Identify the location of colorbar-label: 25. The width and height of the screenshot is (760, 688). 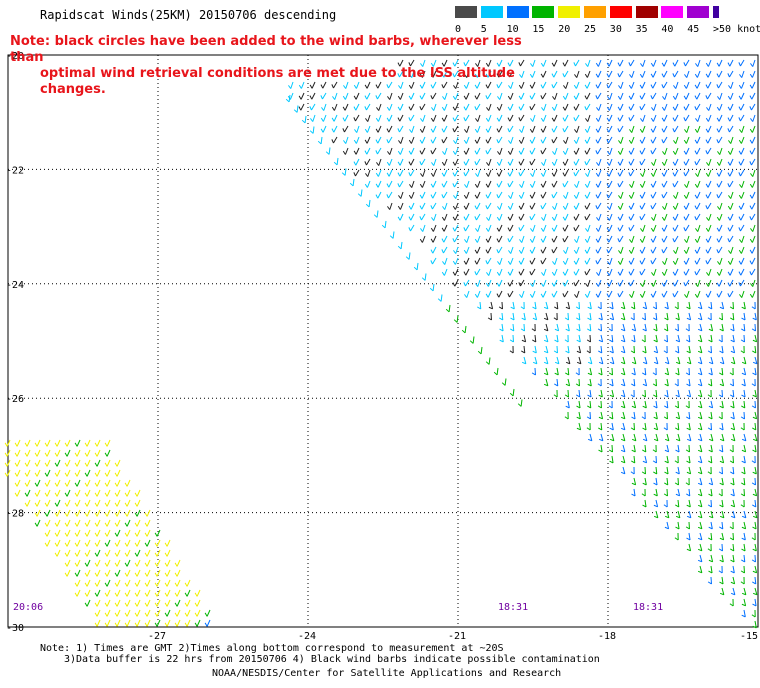
(590, 29).